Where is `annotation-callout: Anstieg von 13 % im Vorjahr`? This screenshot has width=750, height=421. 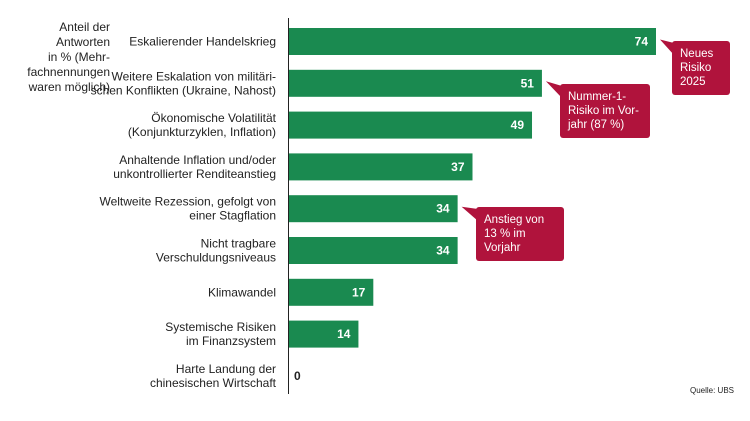 annotation-callout: Anstieg von 13 % im Vorjahr is located at coordinates (520, 234).